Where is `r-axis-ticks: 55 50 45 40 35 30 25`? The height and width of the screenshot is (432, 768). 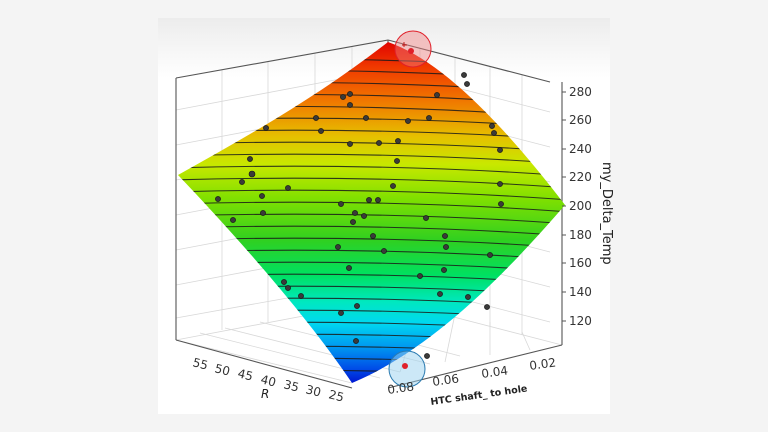 r-axis-ticks: 55 50 45 40 35 30 25 is located at coordinates (268, 379).